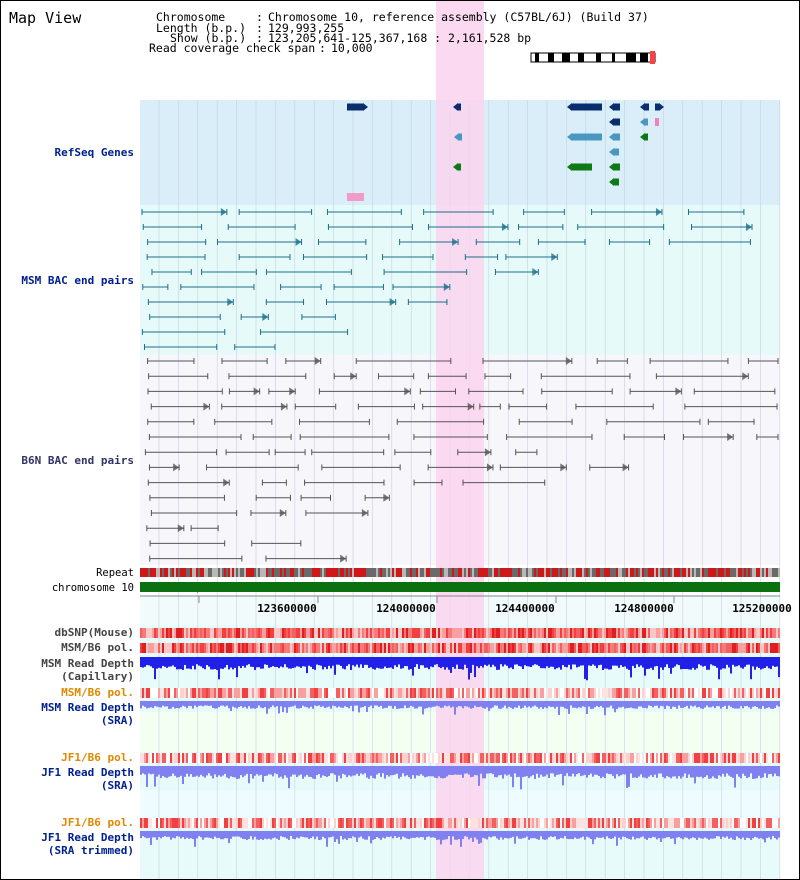 The image size is (800, 880). Describe the element at coordinates (460, 839) in the screenshot. I see `jf1-depth-trimmed-track` at that location.